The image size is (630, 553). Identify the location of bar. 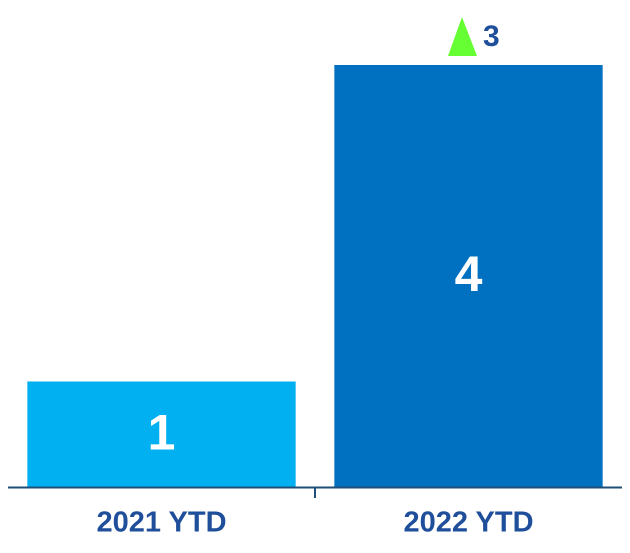
(161, 434).